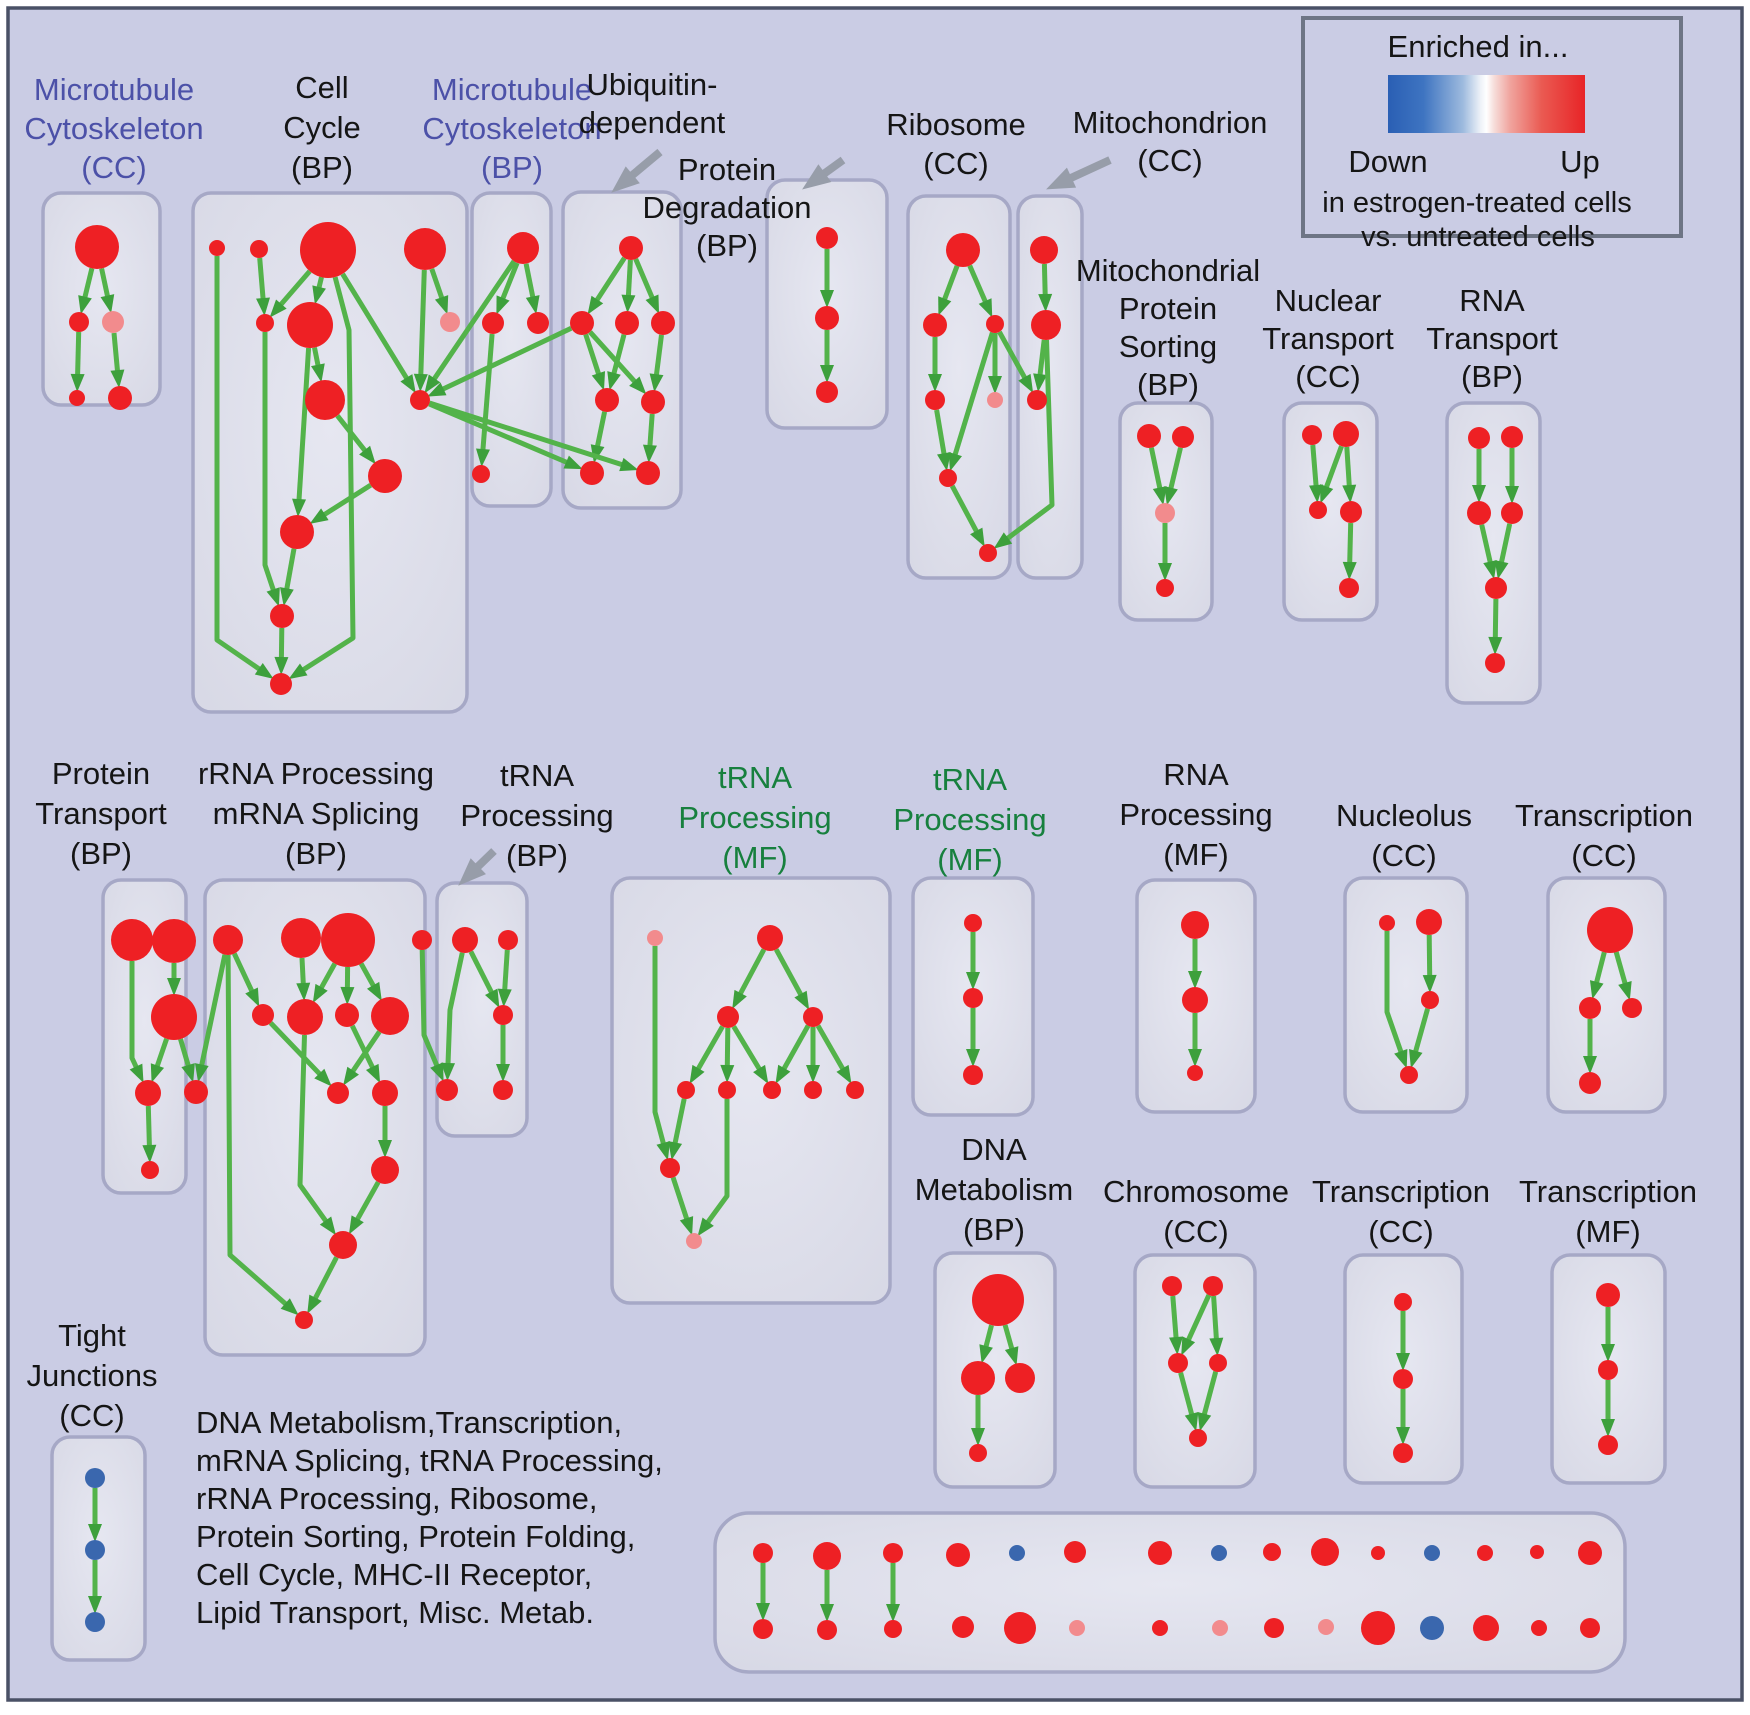  Describe the element at coordinates (1195, 1231) in the screenshot. I see `chromosome-label-line-2: (CC)` at that location.